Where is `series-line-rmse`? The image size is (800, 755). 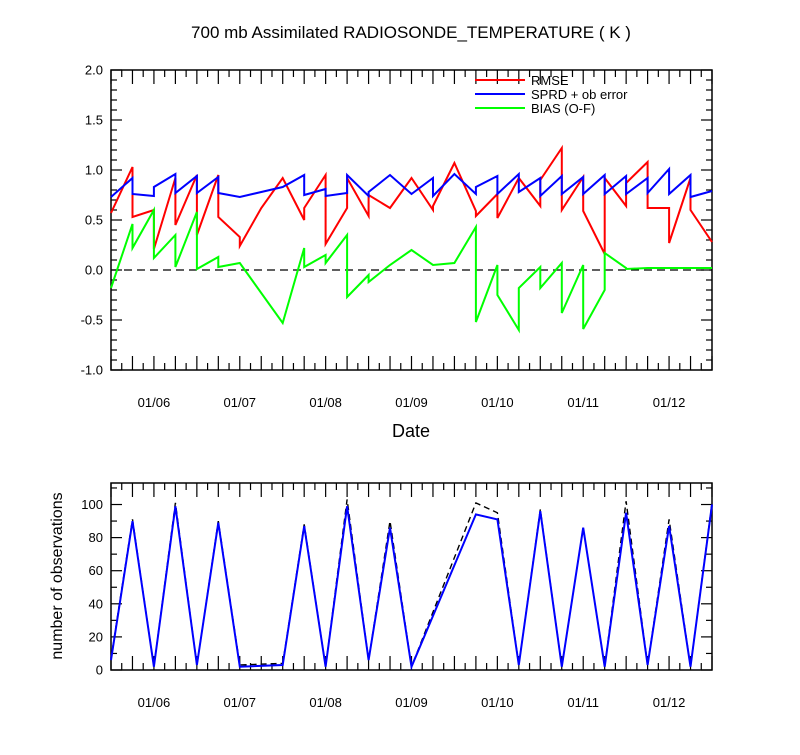 series-line-rmse is located at coordinates (411, 199).